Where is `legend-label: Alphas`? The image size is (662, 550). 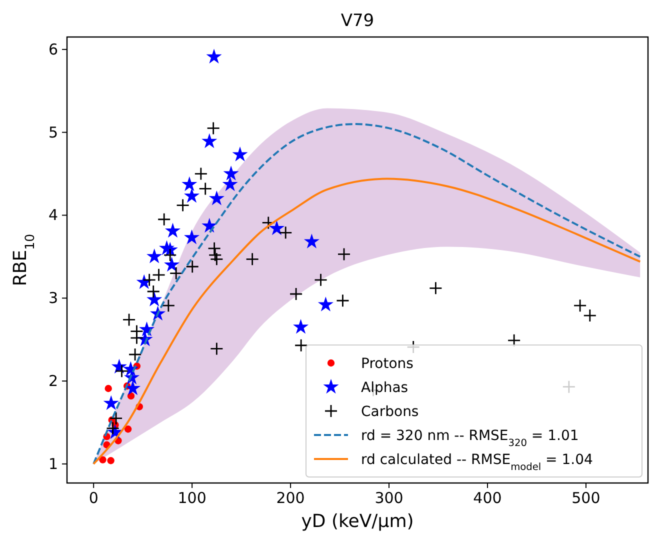 legend-label: Alphas is located at coordinates (384, 388).